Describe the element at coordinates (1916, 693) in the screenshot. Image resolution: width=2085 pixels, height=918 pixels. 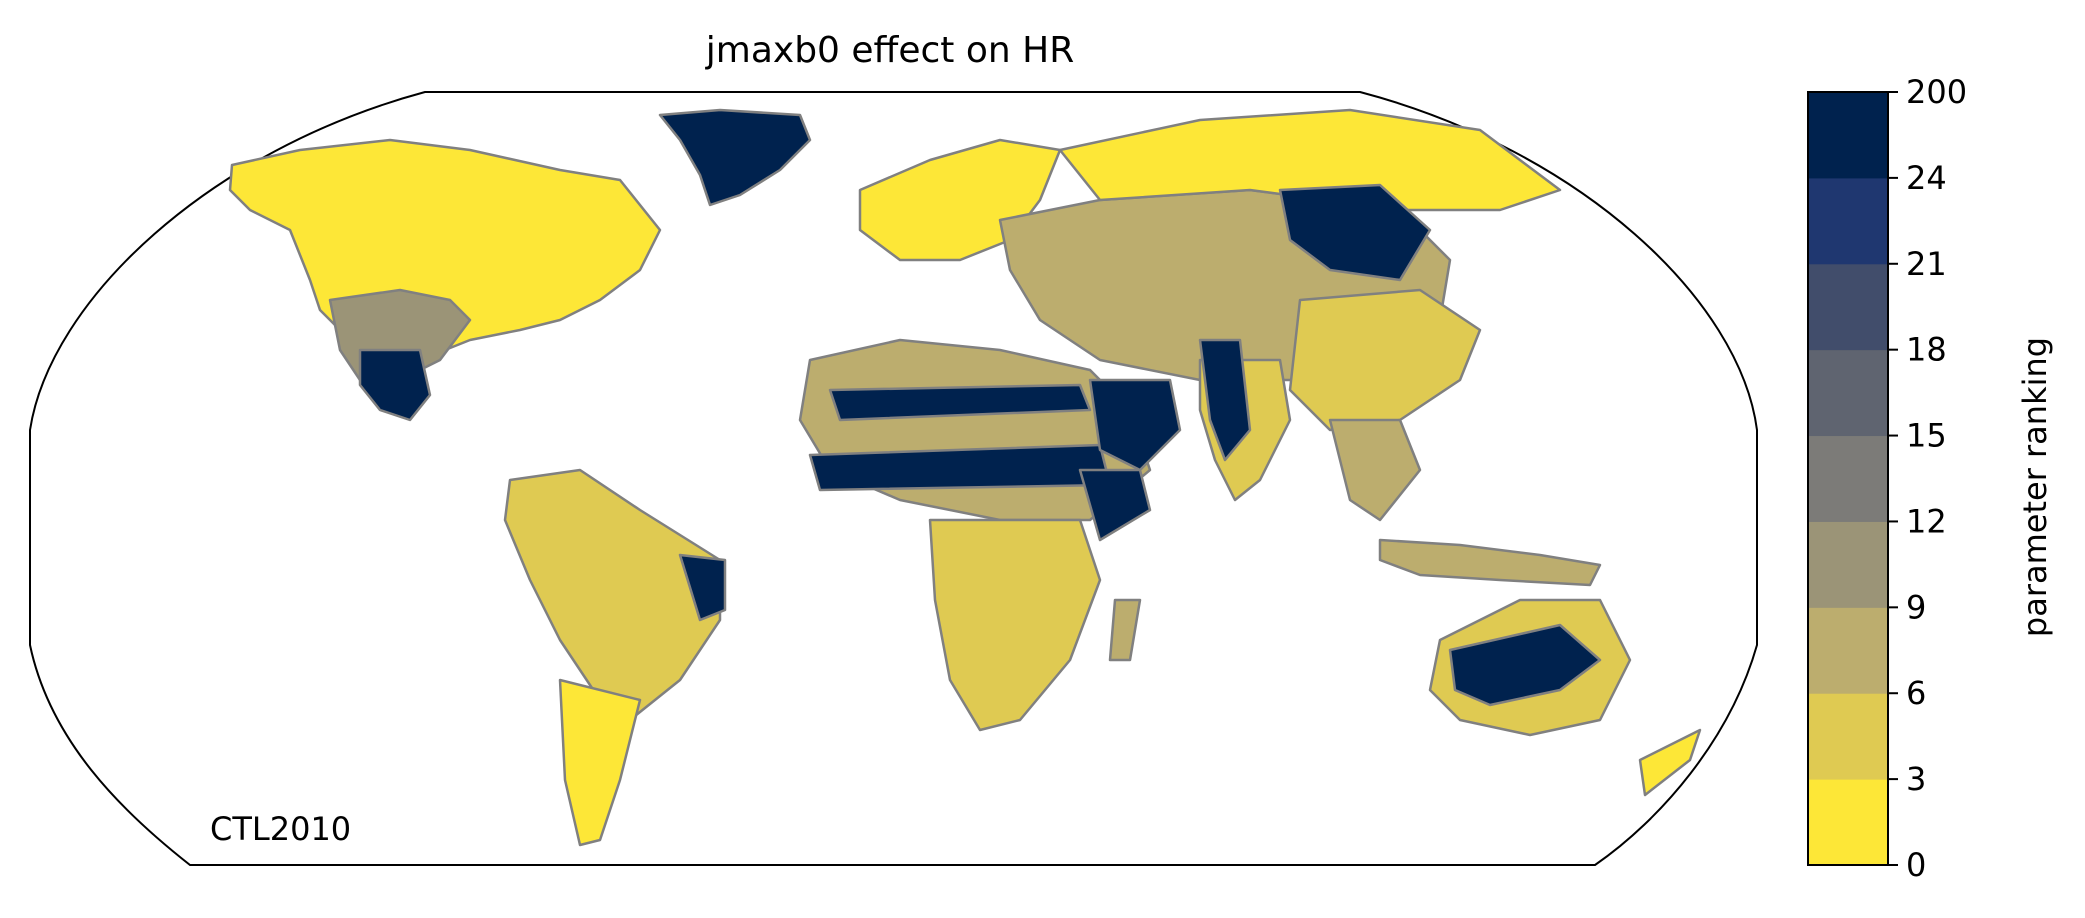
I see `colorbar-tick-label: 6` at that location.